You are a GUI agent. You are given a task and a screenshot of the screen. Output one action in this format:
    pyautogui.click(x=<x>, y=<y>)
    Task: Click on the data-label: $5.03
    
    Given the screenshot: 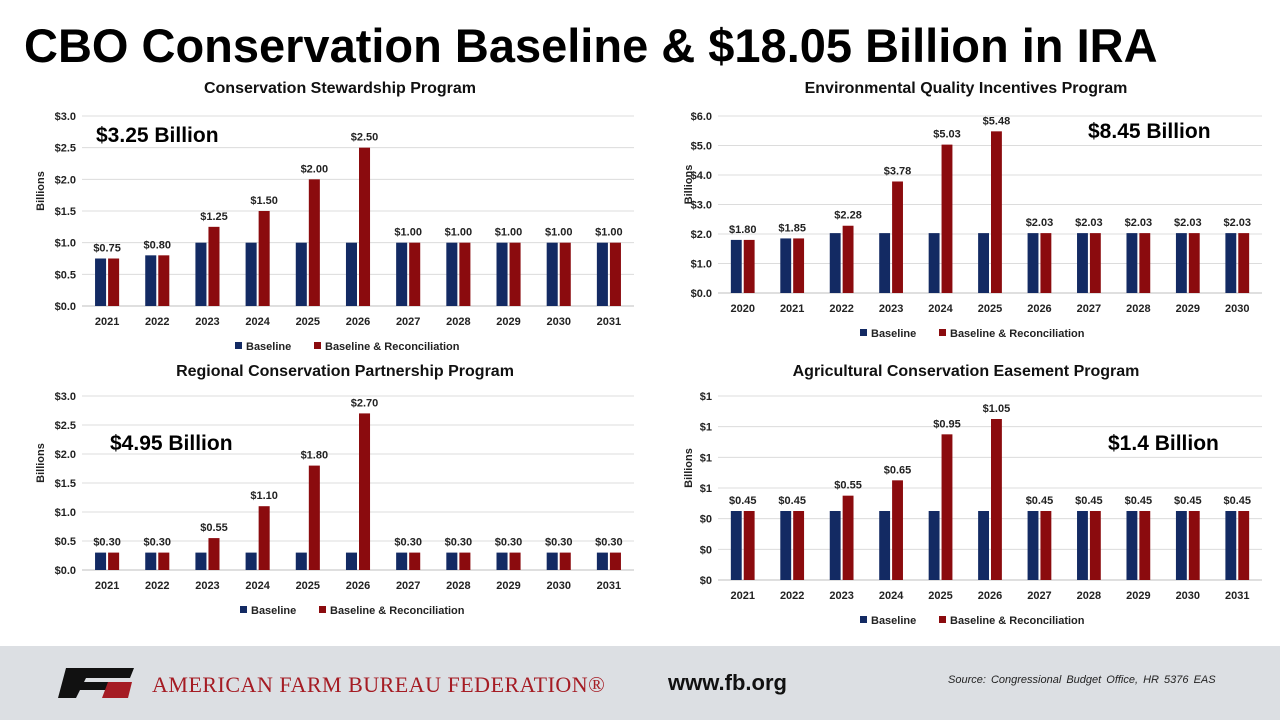 What is the action you would take?
    pyautogui.click(x=947, y=135)
    